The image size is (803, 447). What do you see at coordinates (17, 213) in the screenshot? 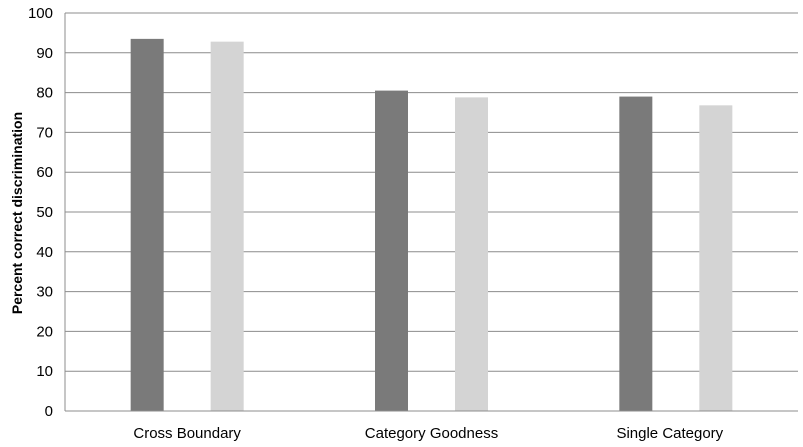
I see `y-axis-label: Percent correct discrimination` at bounding box center [17, 213].